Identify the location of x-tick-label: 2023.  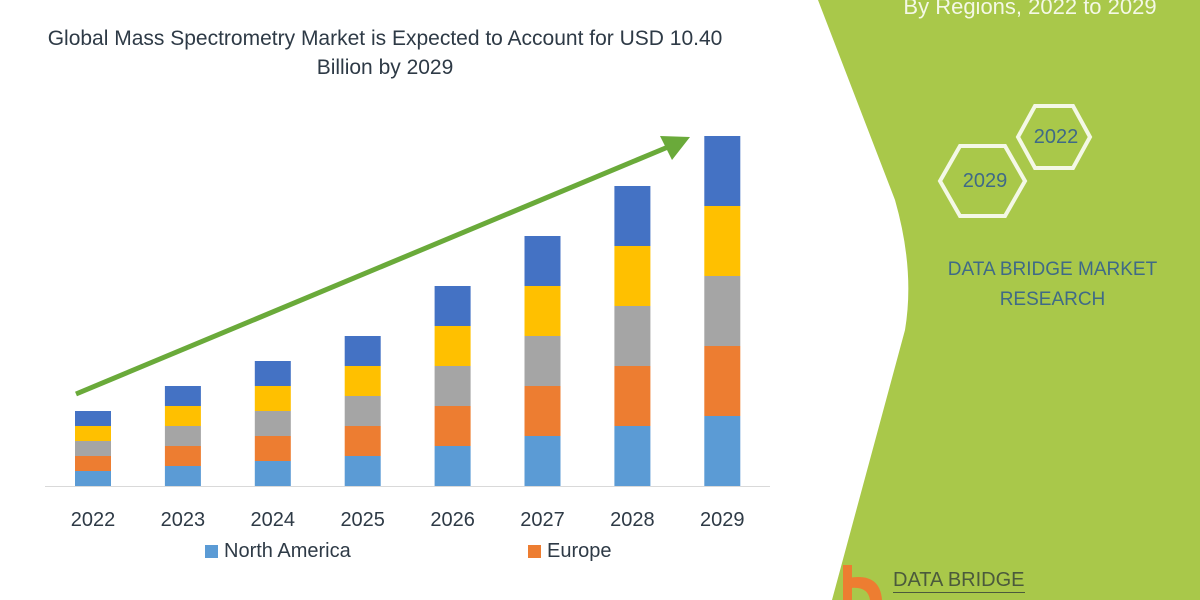
(183, 520).